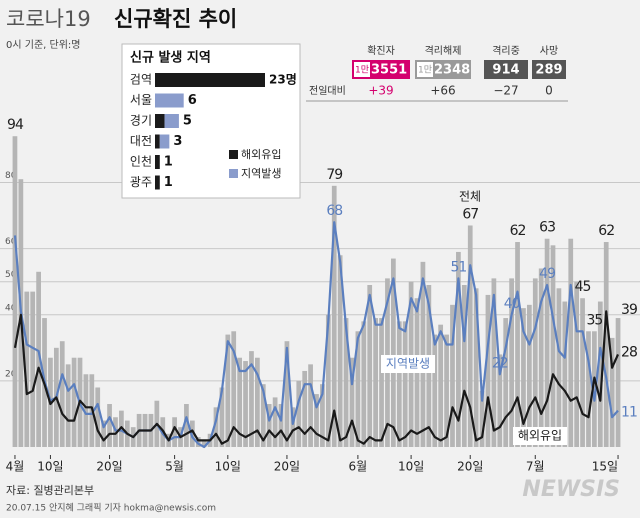 This screenshot has width=640, height=518. What do you see at coordinates (283, 80) in the screenshot?
I see `bar-total: 23명` at bounding box center [283, 80].